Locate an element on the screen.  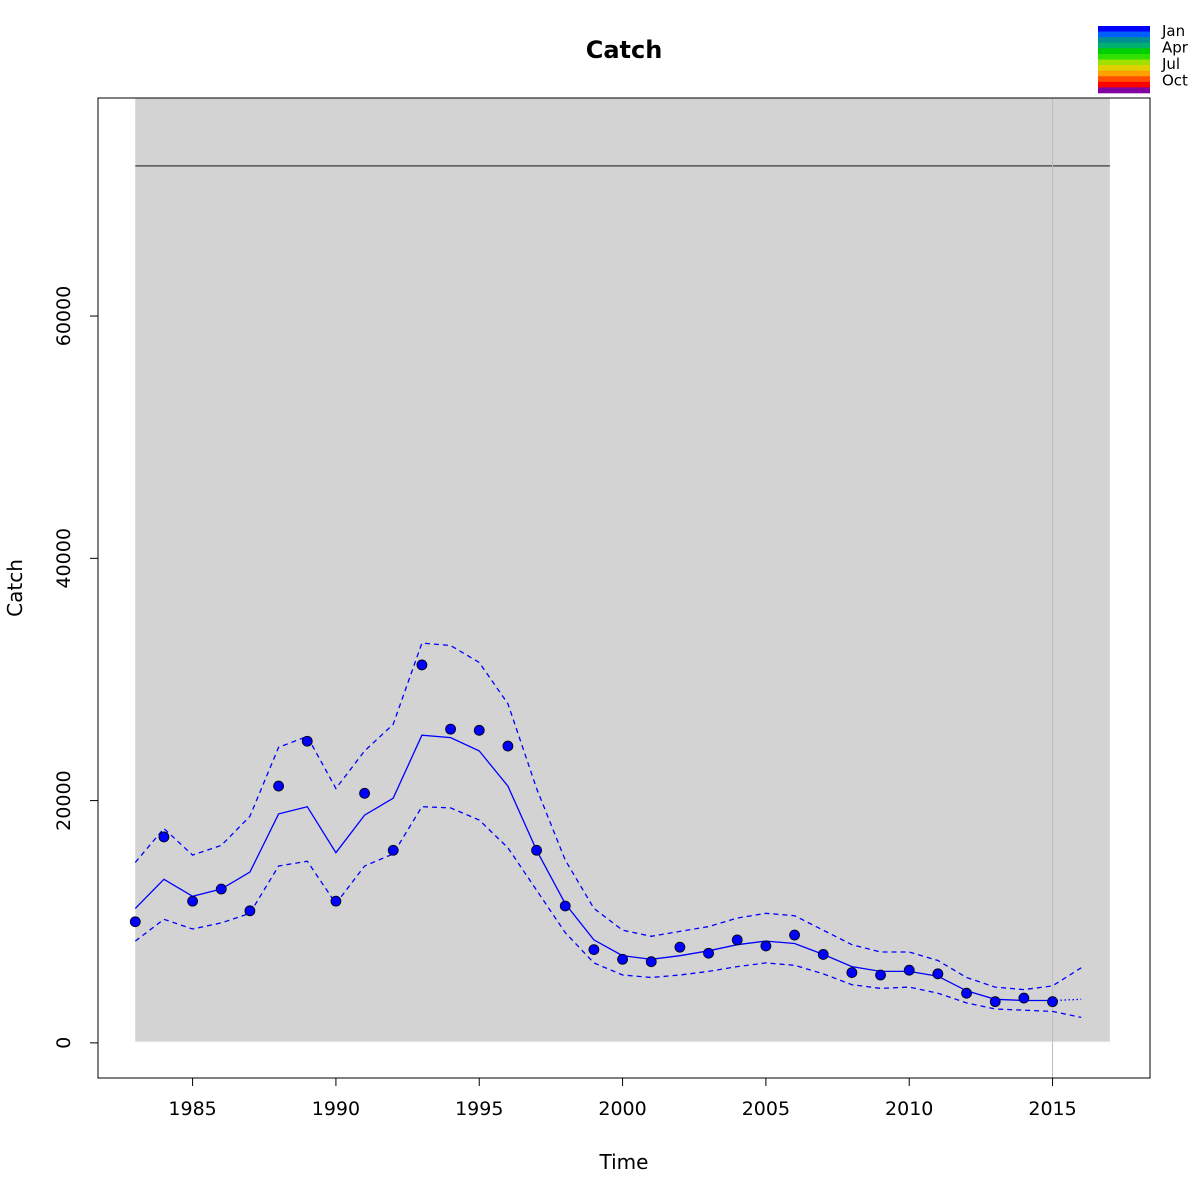
series-line-lower is located at coordinates (608, 912).